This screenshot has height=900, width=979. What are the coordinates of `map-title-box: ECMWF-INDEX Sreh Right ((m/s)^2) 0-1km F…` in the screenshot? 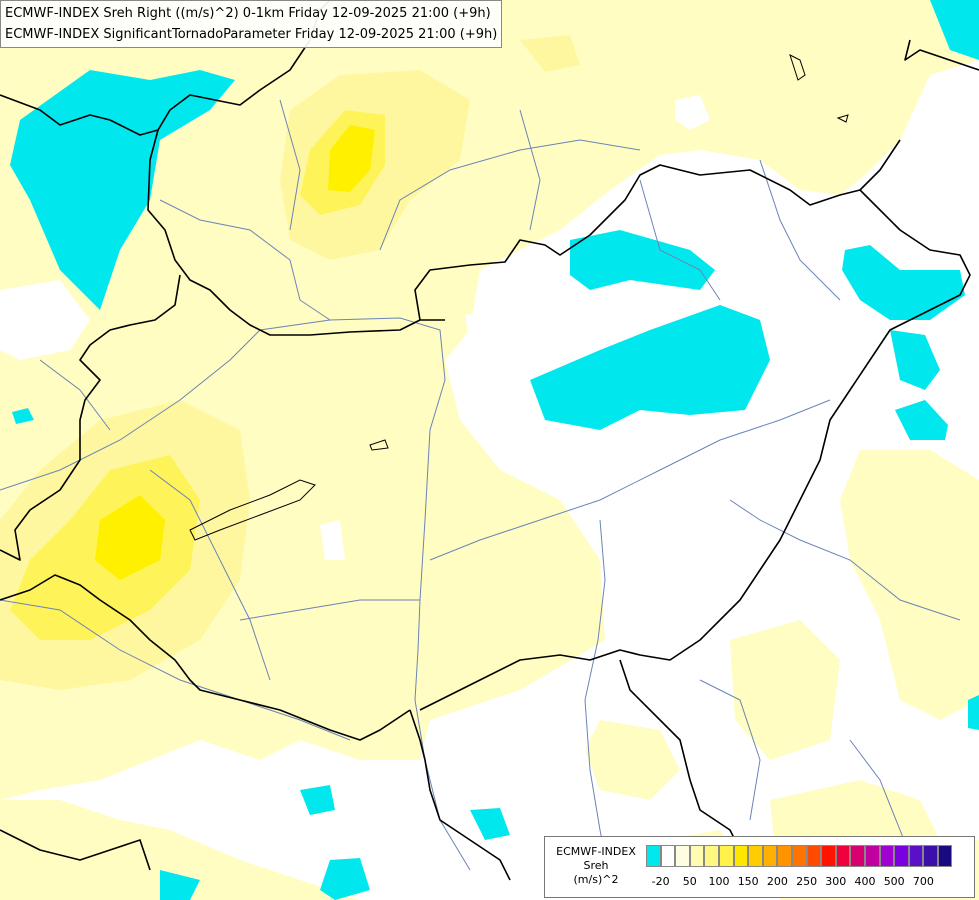 It's located at (251, 24).